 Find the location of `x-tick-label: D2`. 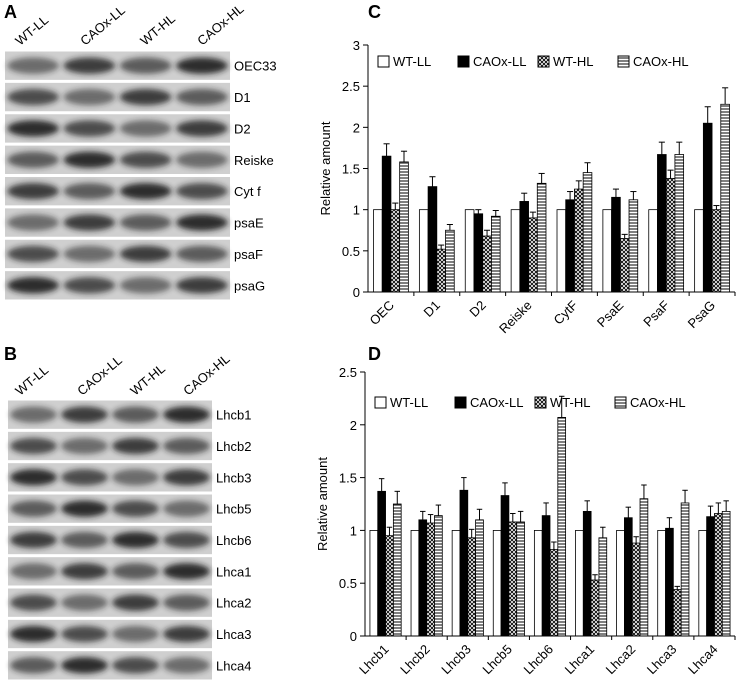

x-tick-label: D2 is located at coordinates (477, 309).